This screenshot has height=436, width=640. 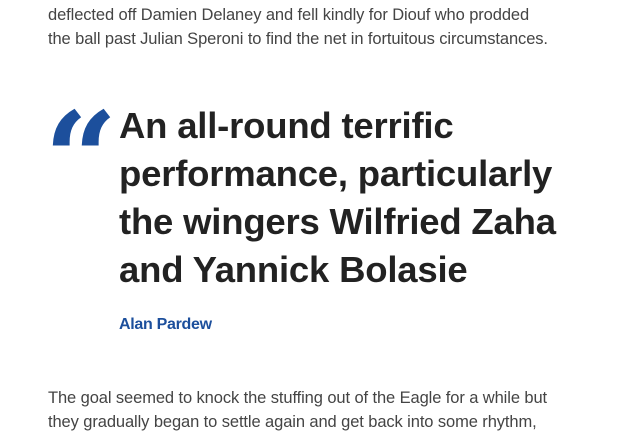 I want to click on pull-quote-line: performance, particularly, so click(x=336, y=173).